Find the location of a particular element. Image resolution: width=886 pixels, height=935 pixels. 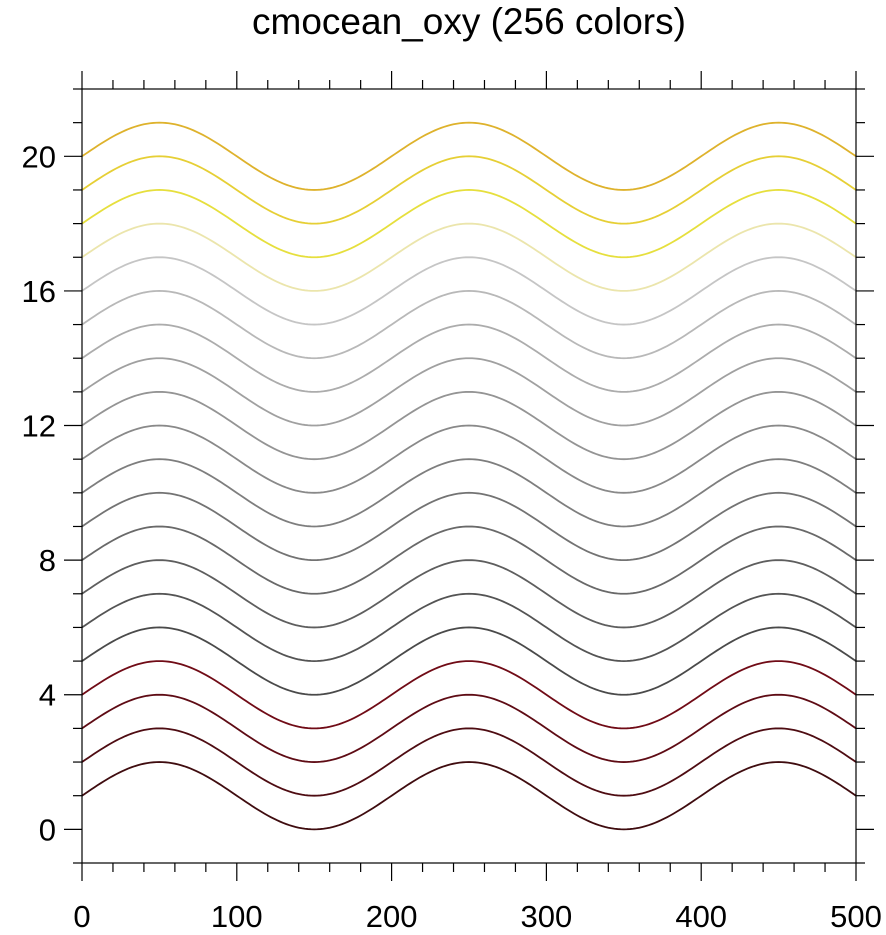

y-tick-label: 20 is located at coordinates (39, 156).